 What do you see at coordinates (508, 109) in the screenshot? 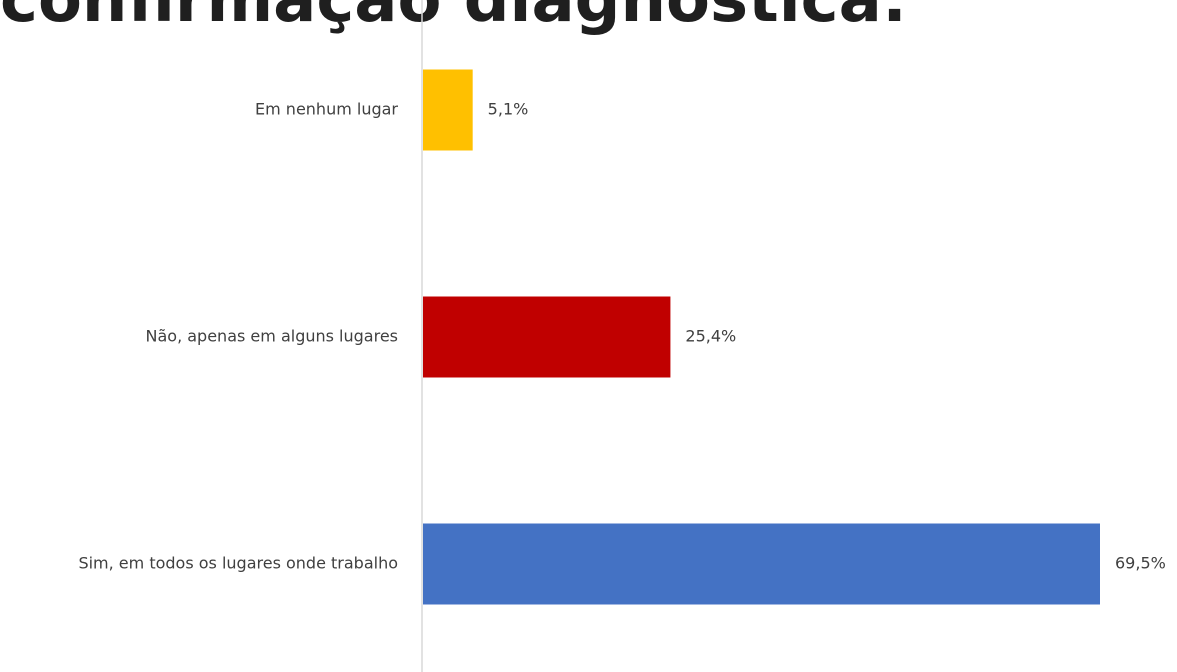
I see `data-label-1: 5,1%` at bounding box center [508, 109].